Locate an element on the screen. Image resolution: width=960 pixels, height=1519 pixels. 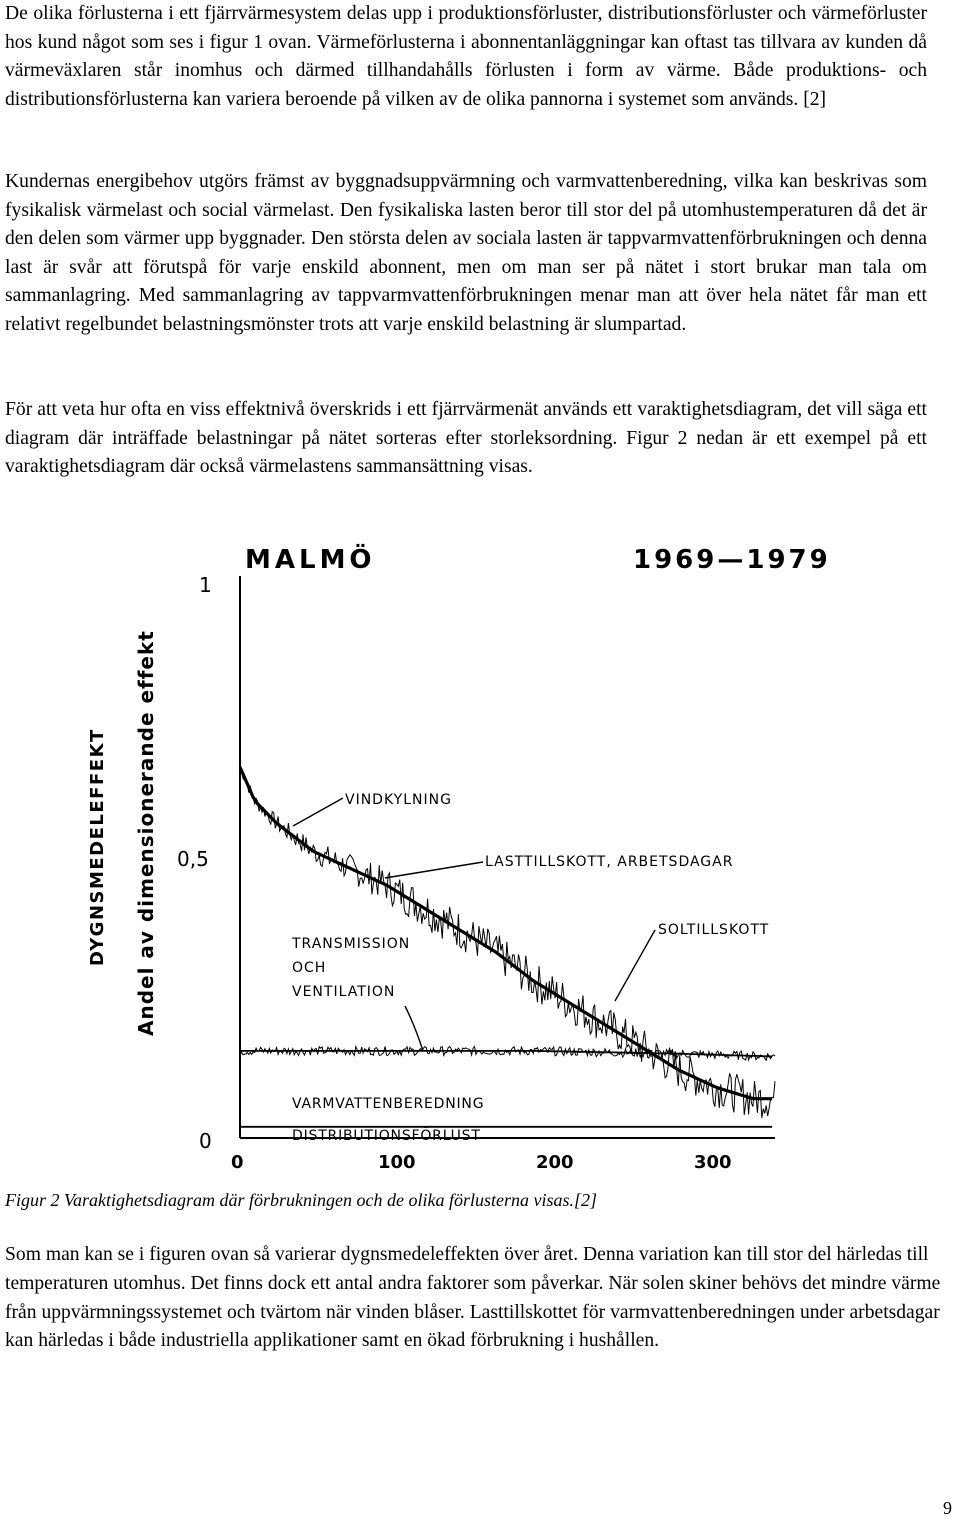
annotation-vindkylning: VINDKYLNING is located at coordinates (398, 800).